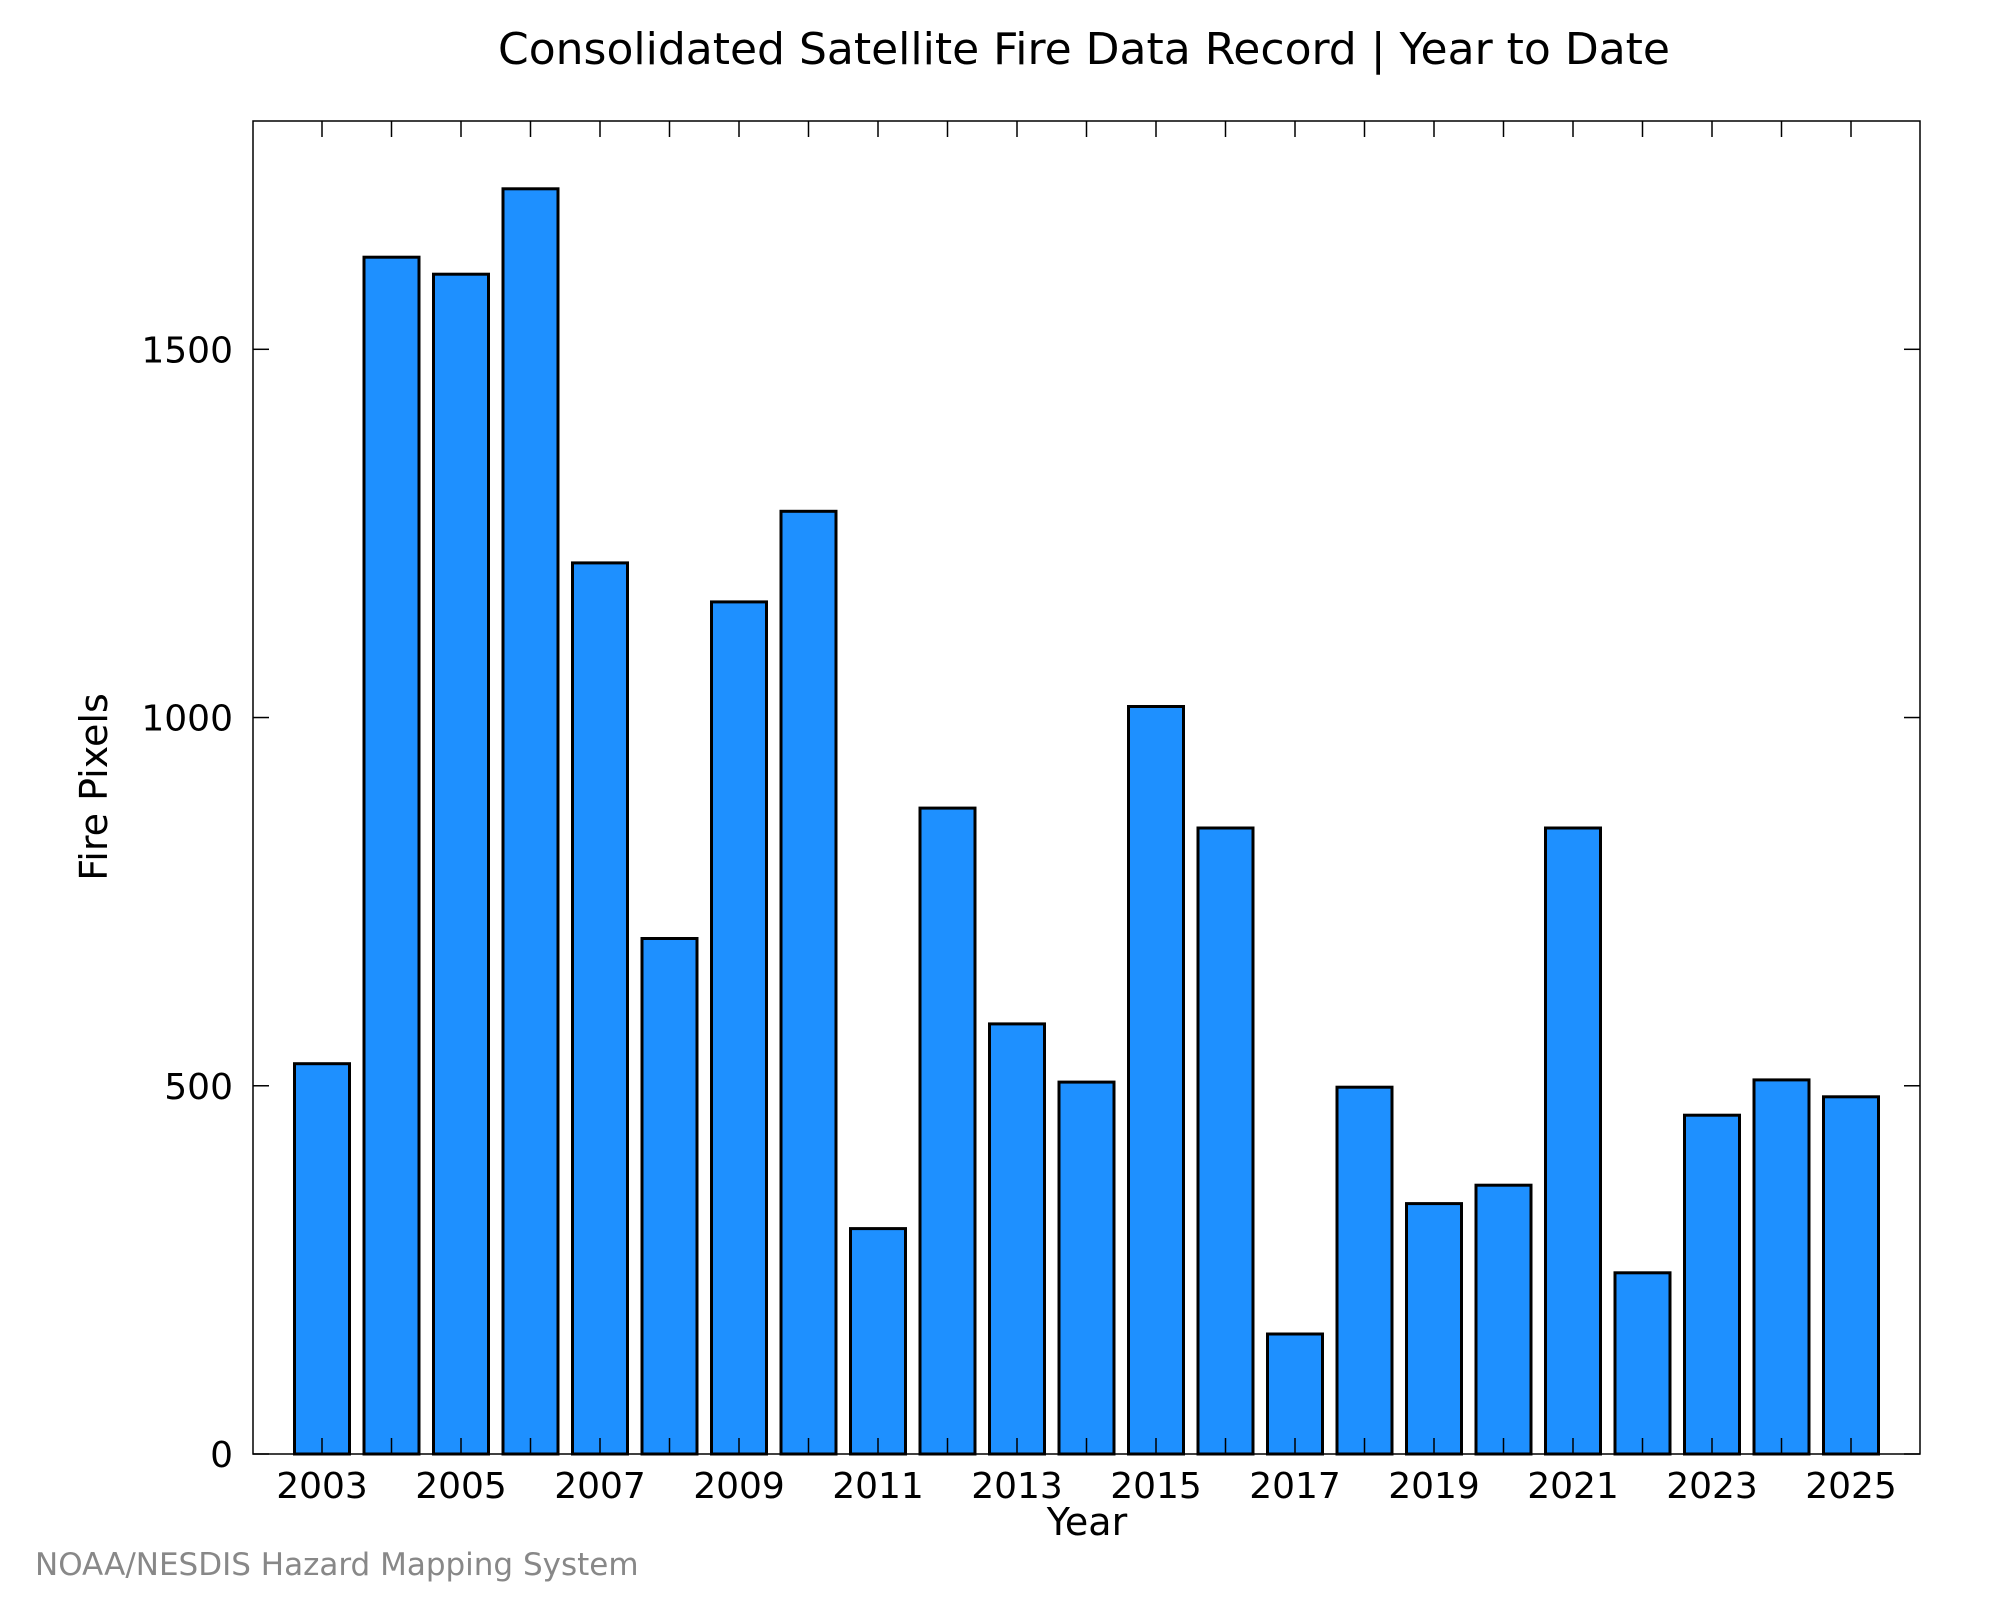  Describe the element at coordinates (739, 1486) in the screenshot. I see `x-tick-label: 2009` at that location.